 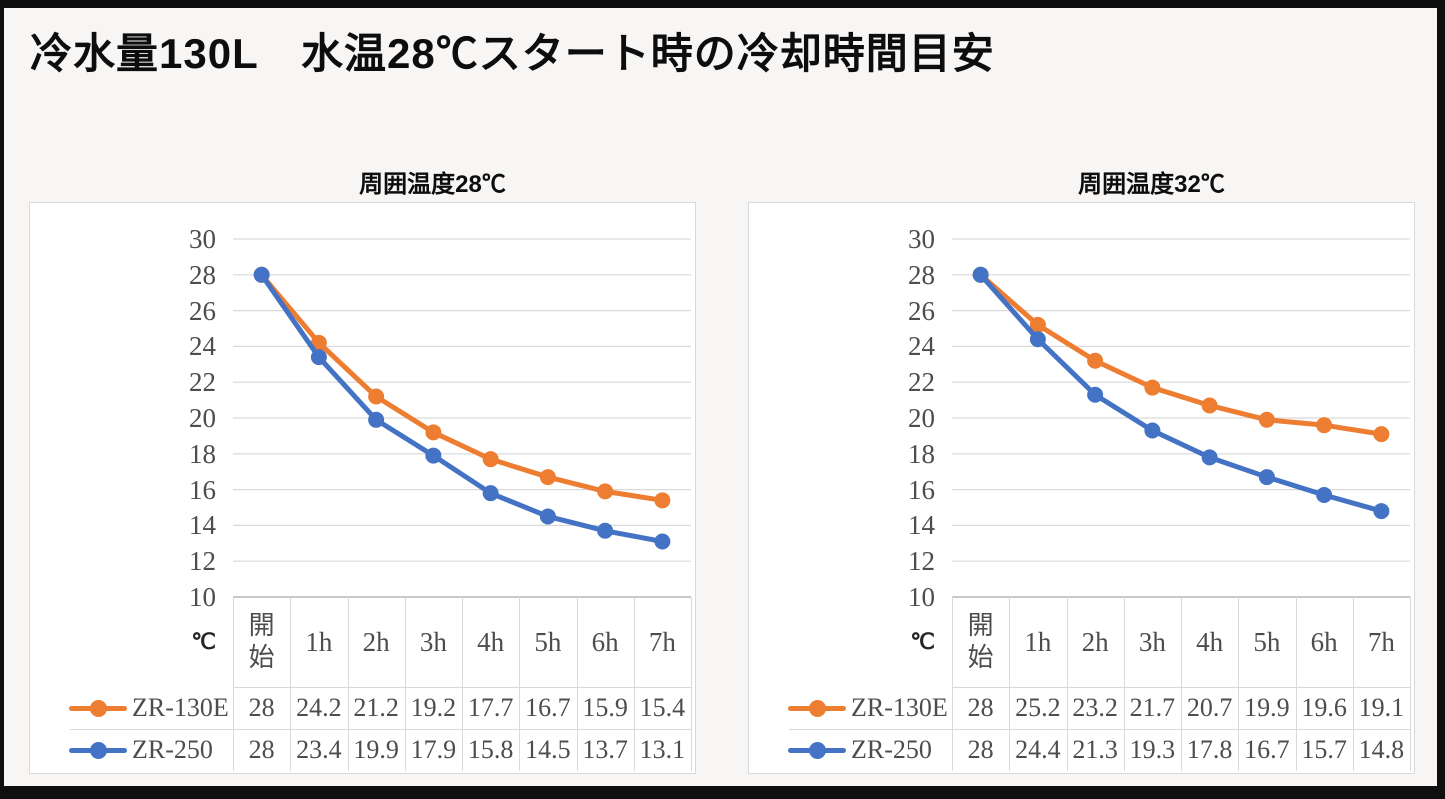 I want to click on series-line-zr-130e, so click(x=462, y=387).